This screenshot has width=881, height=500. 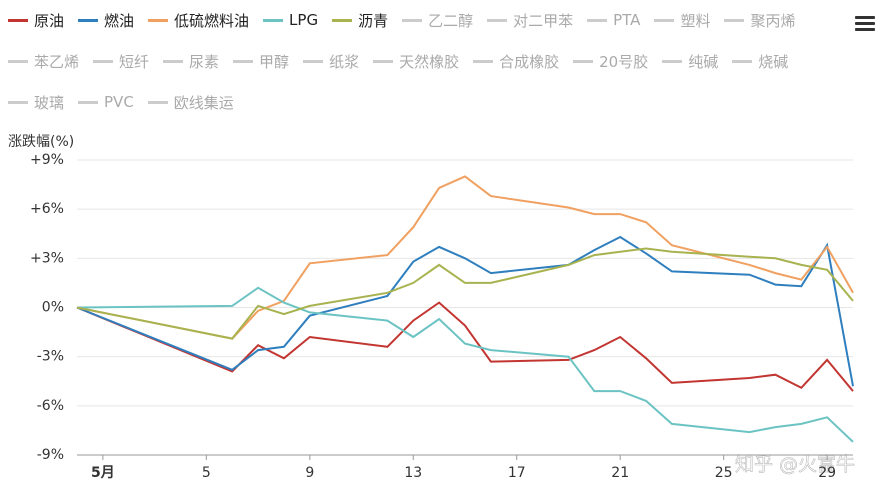 I want to click on legend-item: 塑料, so click(x=682, y=20).